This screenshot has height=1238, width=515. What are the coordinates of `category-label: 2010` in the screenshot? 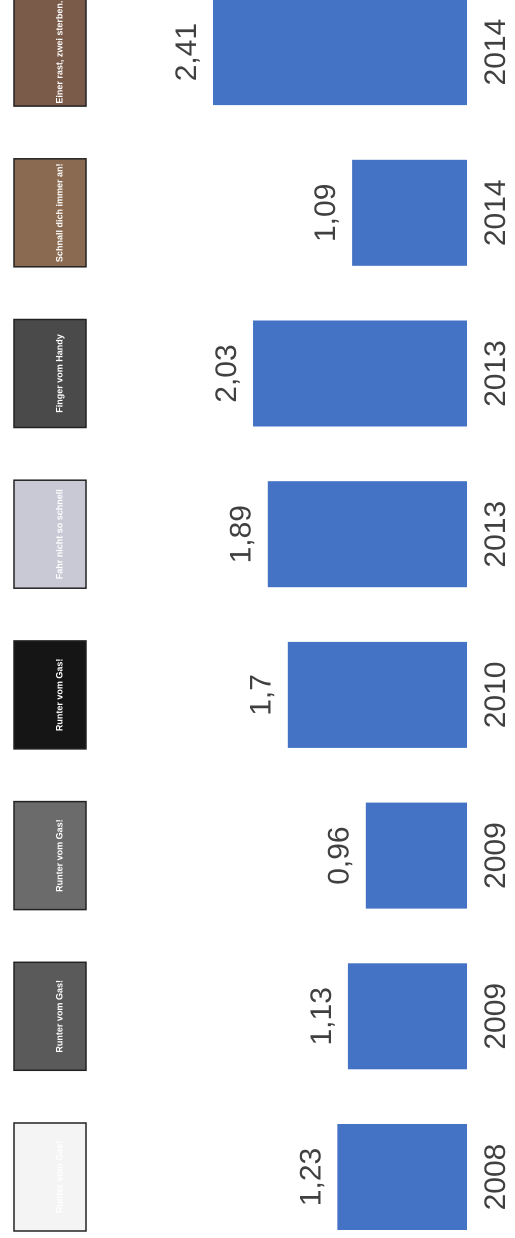 It's located at (495, 695).